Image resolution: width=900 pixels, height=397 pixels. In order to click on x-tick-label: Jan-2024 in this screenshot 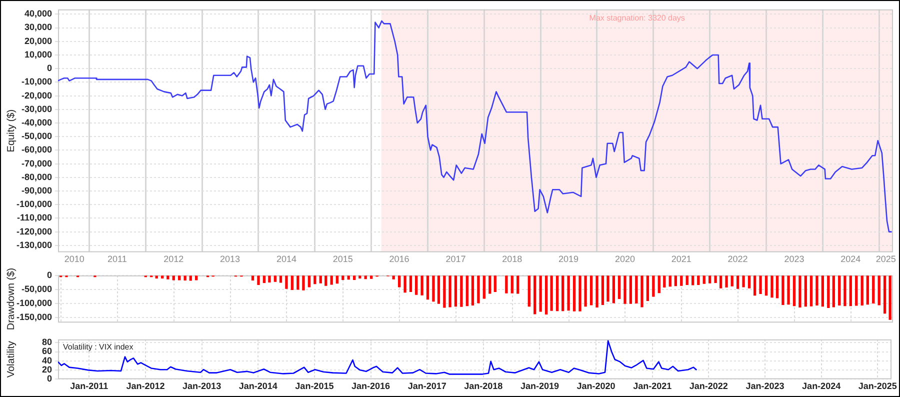, I will do `click(821, 386)`.